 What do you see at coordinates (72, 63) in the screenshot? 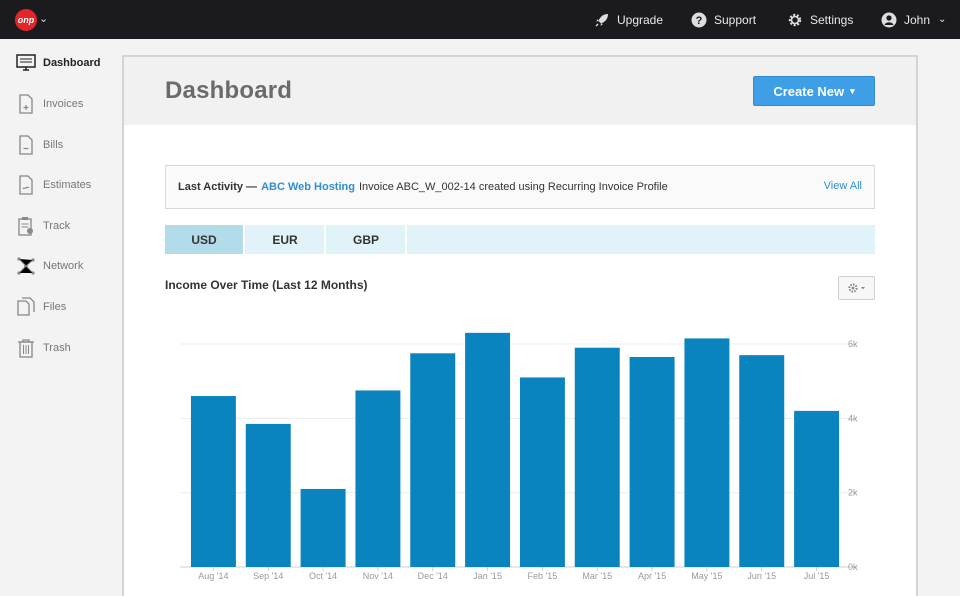
I see `sidebar-item-label: Dashboard` at bounding box center [72, 63].